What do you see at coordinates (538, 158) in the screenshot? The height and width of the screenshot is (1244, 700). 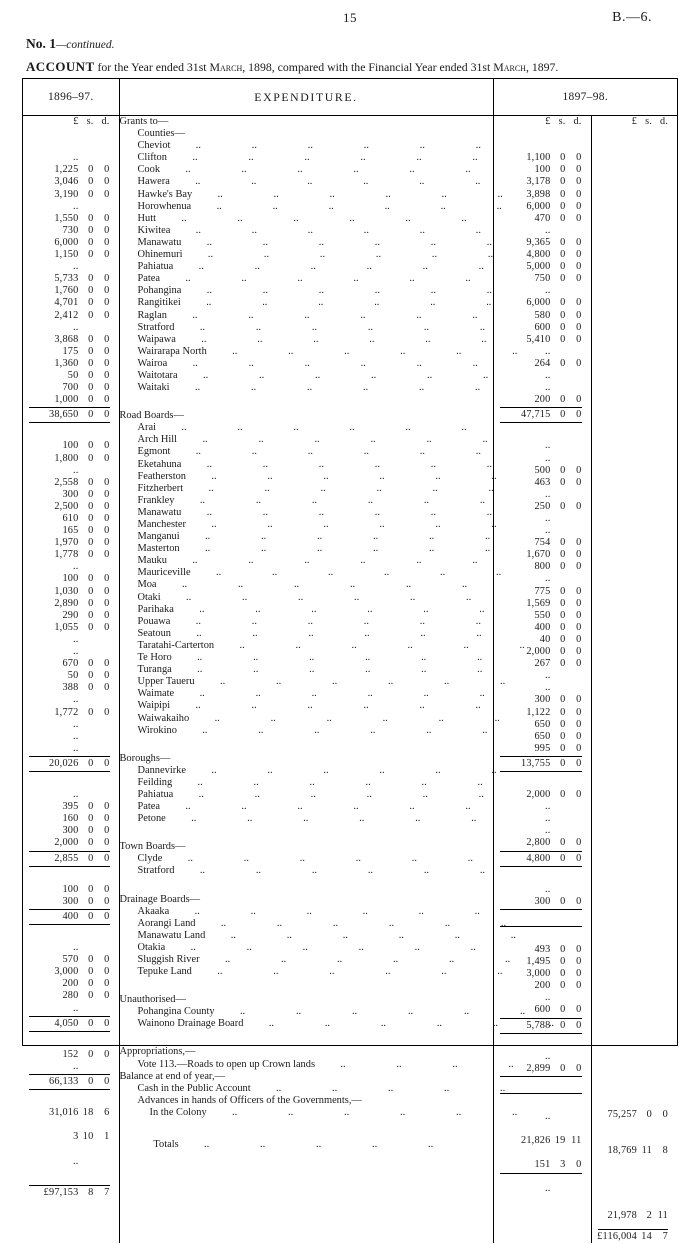 I see `mid-amount-p: 1,100` at bounding box center [538, 158].